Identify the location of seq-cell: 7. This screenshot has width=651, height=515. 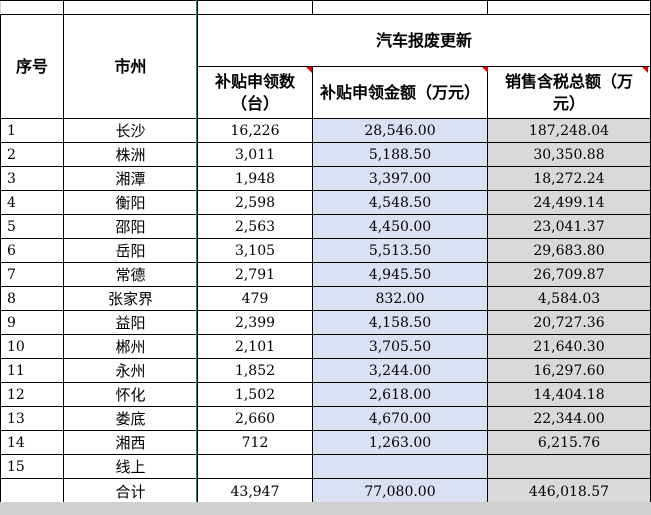
(32, 274).